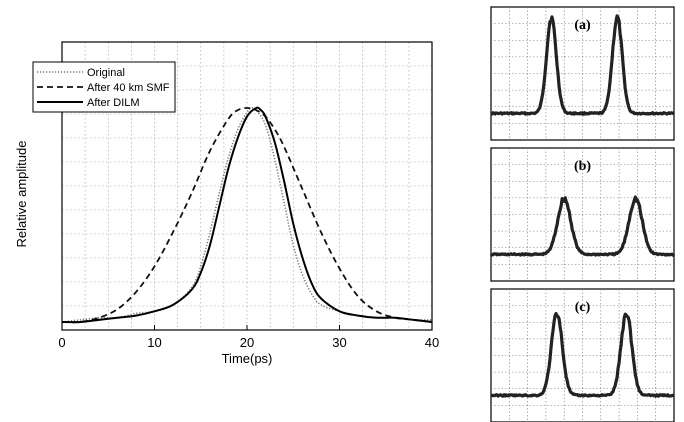  I want to click on legend: Original After 40 km SMF After DILM, so click(104, 87).